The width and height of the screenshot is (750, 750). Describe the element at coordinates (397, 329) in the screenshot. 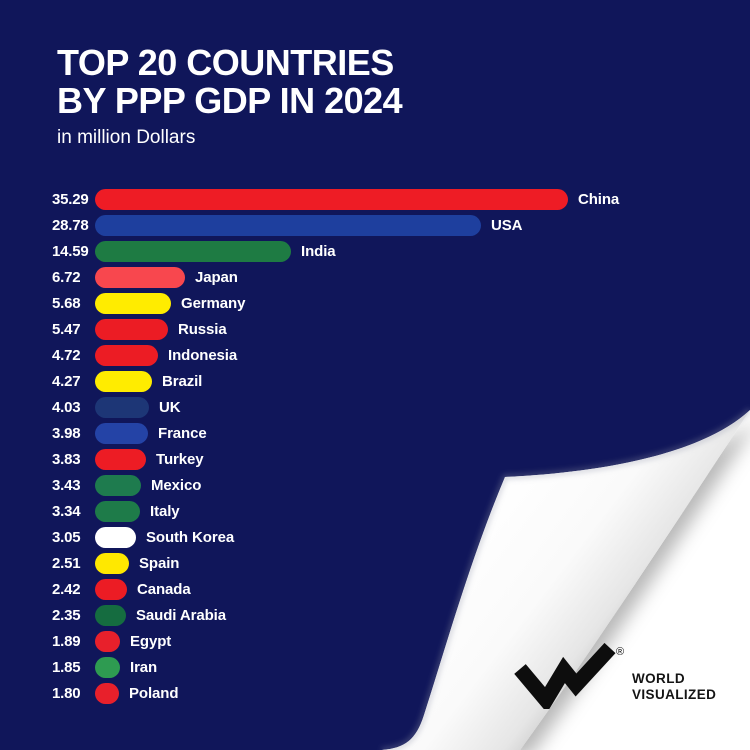

I see `bar-row: 5.47 Russia` at that location.